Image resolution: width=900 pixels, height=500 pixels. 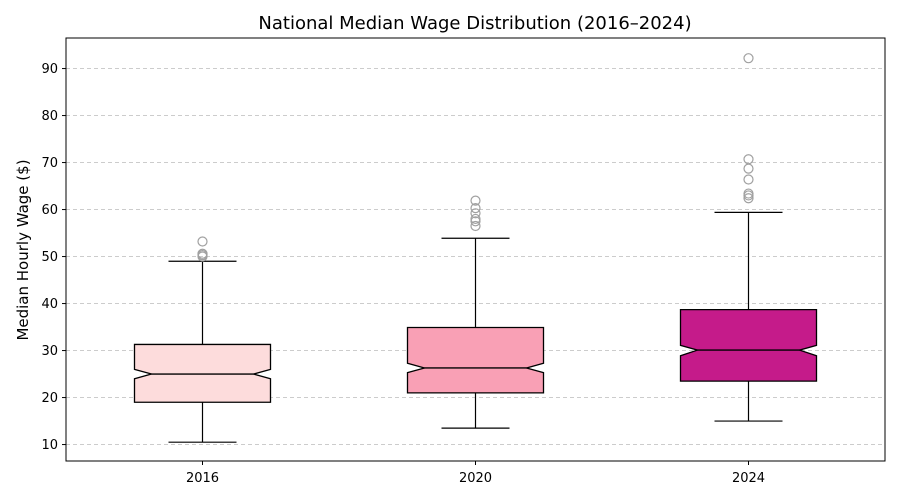 What do you see at coordinates (23, 249) in the screenshot?
I see `y-axis-label: Median Hourly Wage ($)` at bounding box center [23, 249].